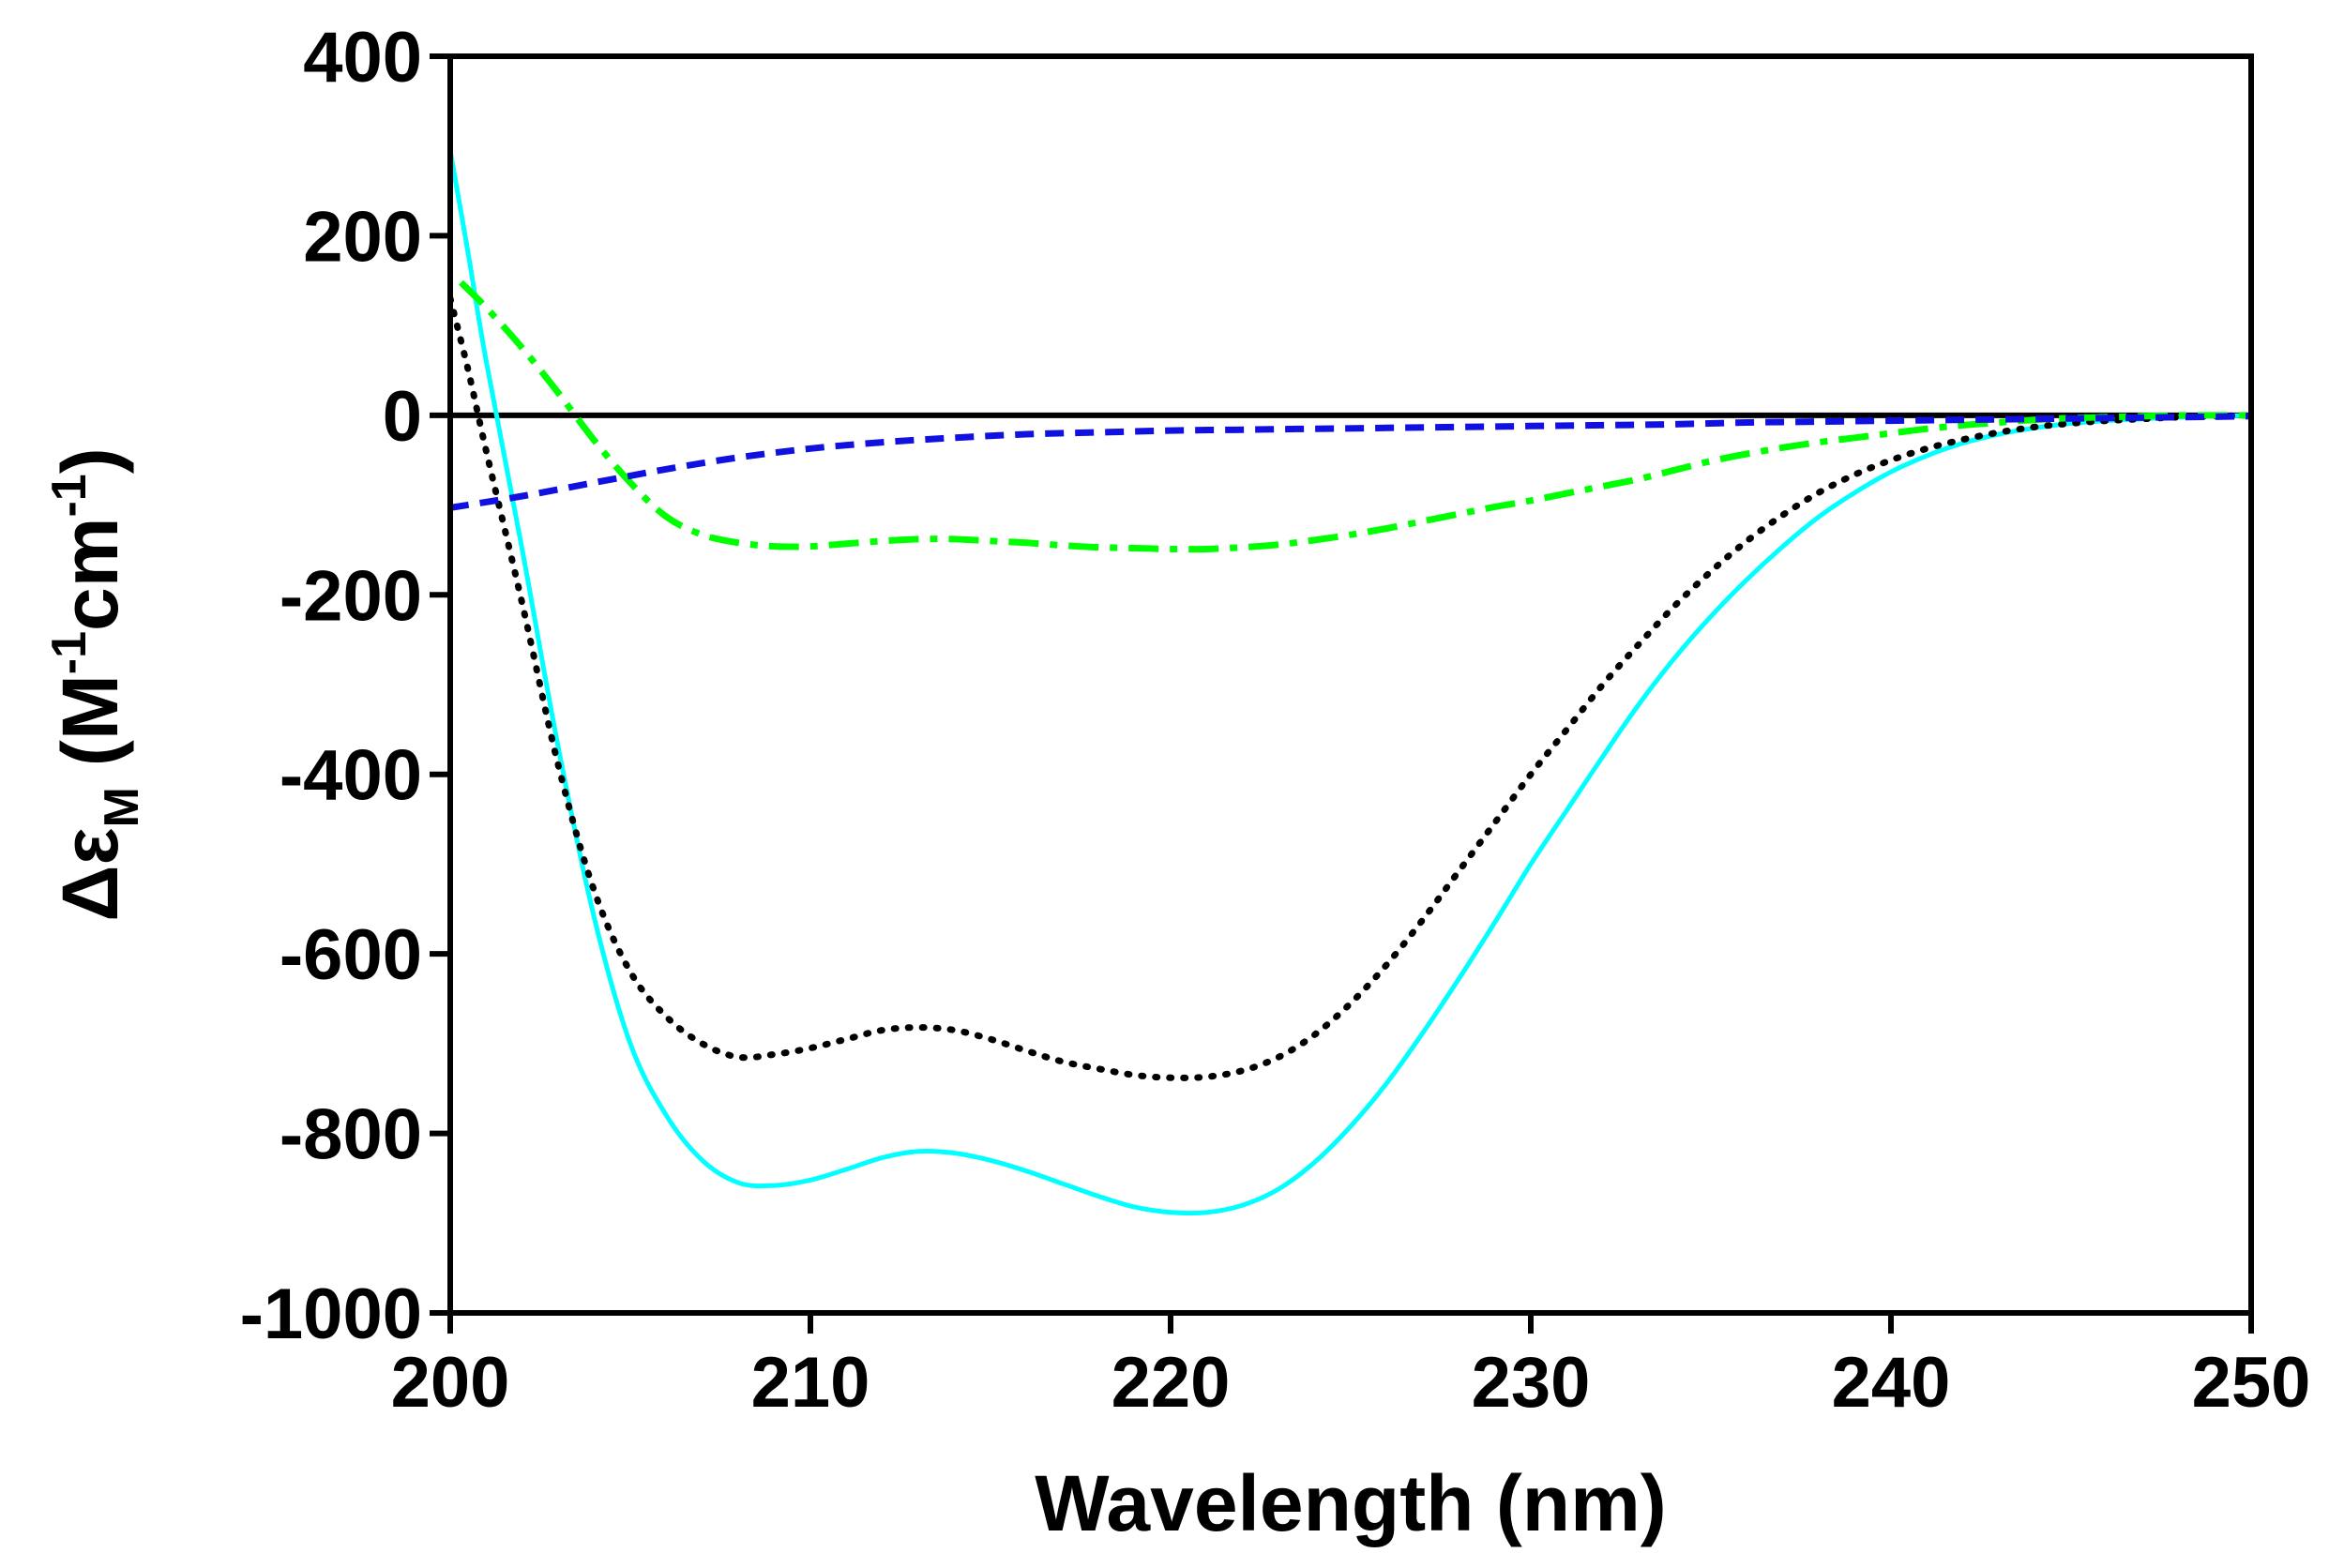 This screenshot has width=2329, height=1568. What do you see at coordinates (1171, 1383) in the screenshot?
I see `x-tick-label: 220` at bounding box center [1171, 1383].